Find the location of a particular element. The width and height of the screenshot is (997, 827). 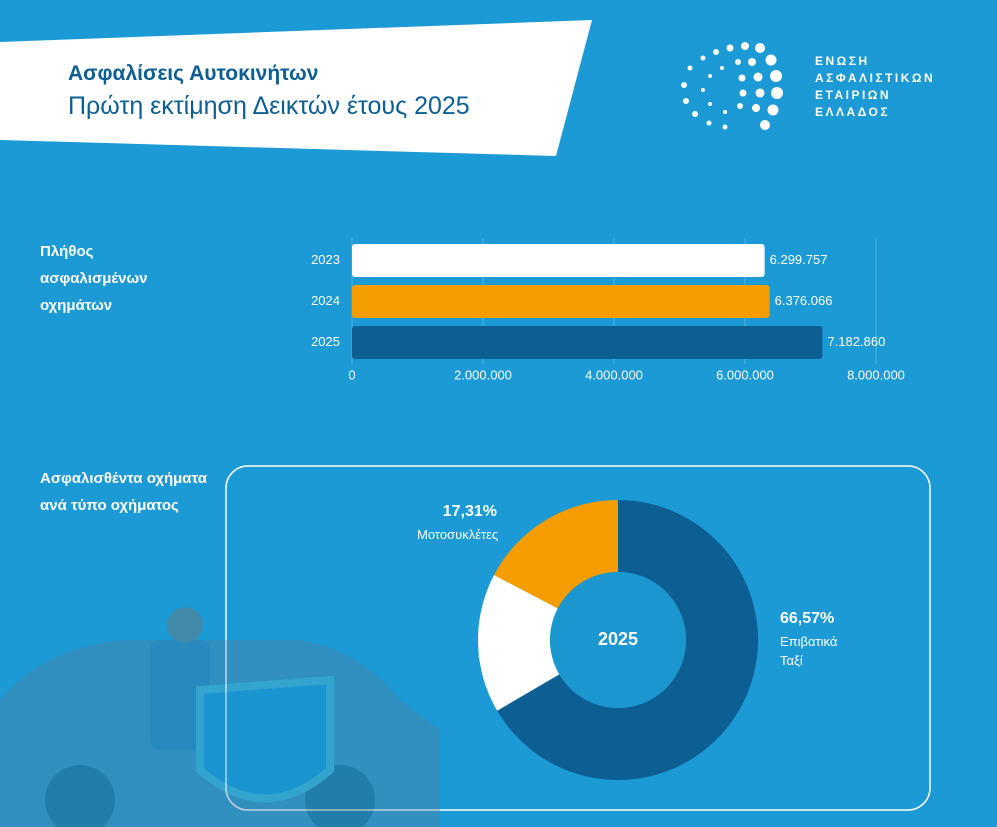

logo-text: ΑΣΦΑΛΙΣΤΙΚΩΝ is located at coordinates (875, 78).